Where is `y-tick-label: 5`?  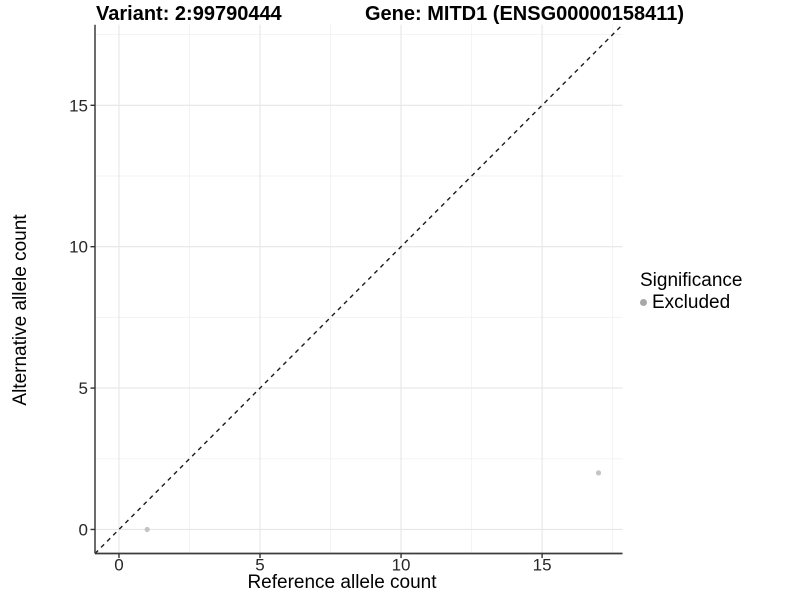
y-tick-label: 5 is located at coordinates (83, 388).